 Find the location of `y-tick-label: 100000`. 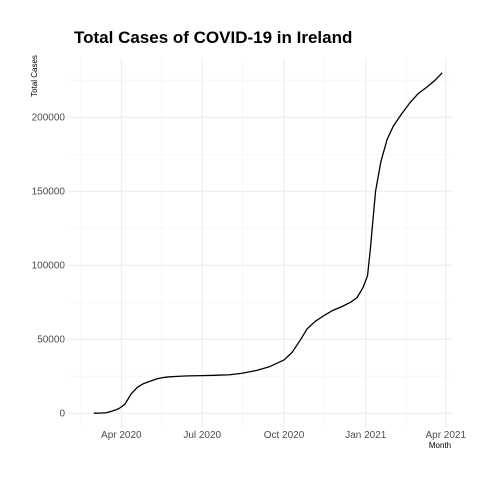

y-tick-label: 100000 is located at coordinates (49, 266).